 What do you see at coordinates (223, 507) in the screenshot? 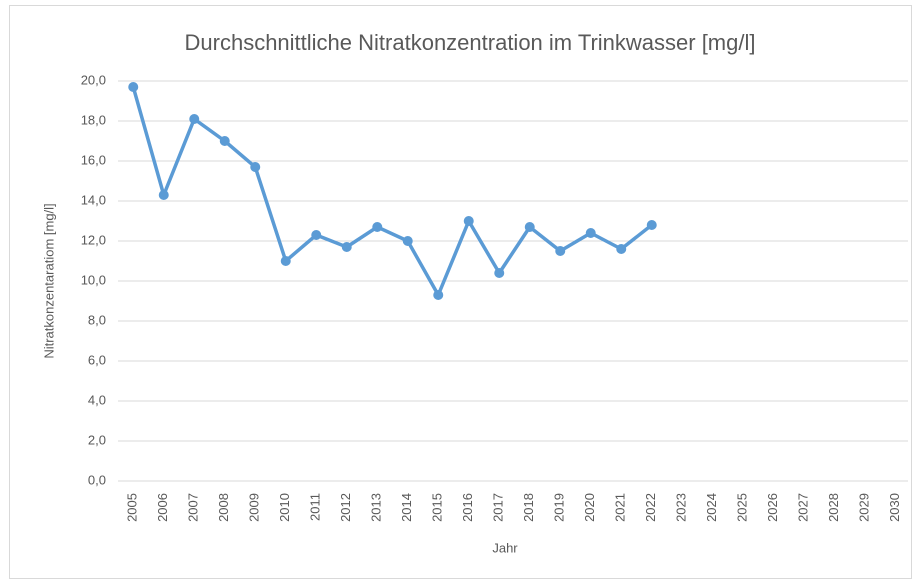
I see `x-tick-label: 2008` at bounding box center [223, 507].